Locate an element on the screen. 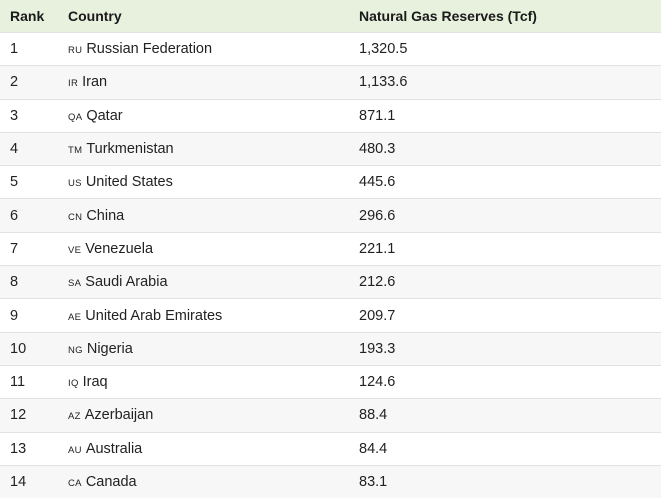 The image size is (661, 498). table-row: 5 US United States 445.6 is located at coordinates (330, 182).